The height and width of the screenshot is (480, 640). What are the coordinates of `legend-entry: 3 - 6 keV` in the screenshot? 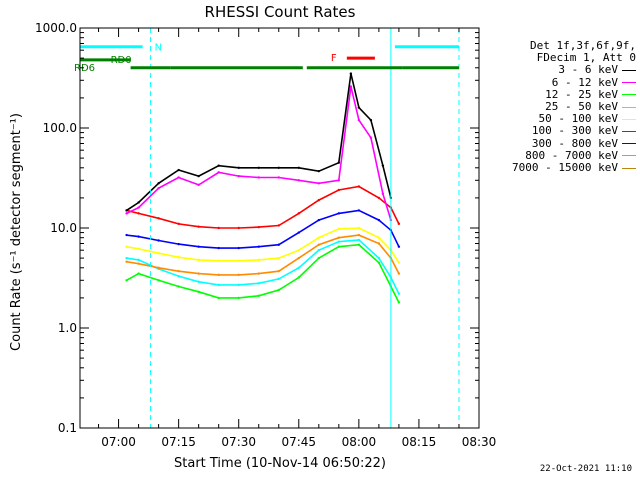 It's located at (557, 70).